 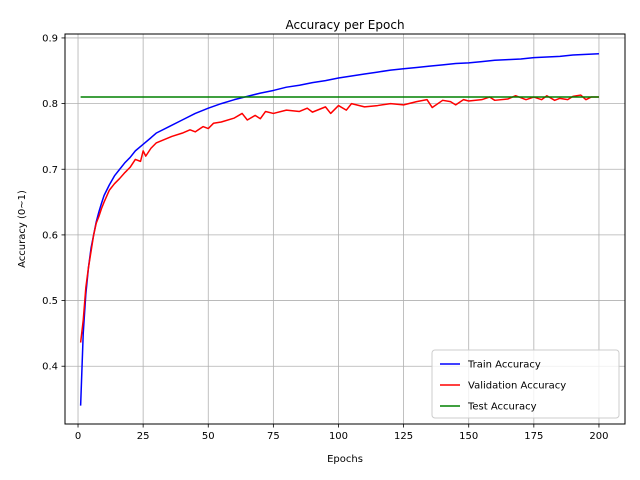 I want to click on x-tick-label: 50, so click(x=208, y=436).